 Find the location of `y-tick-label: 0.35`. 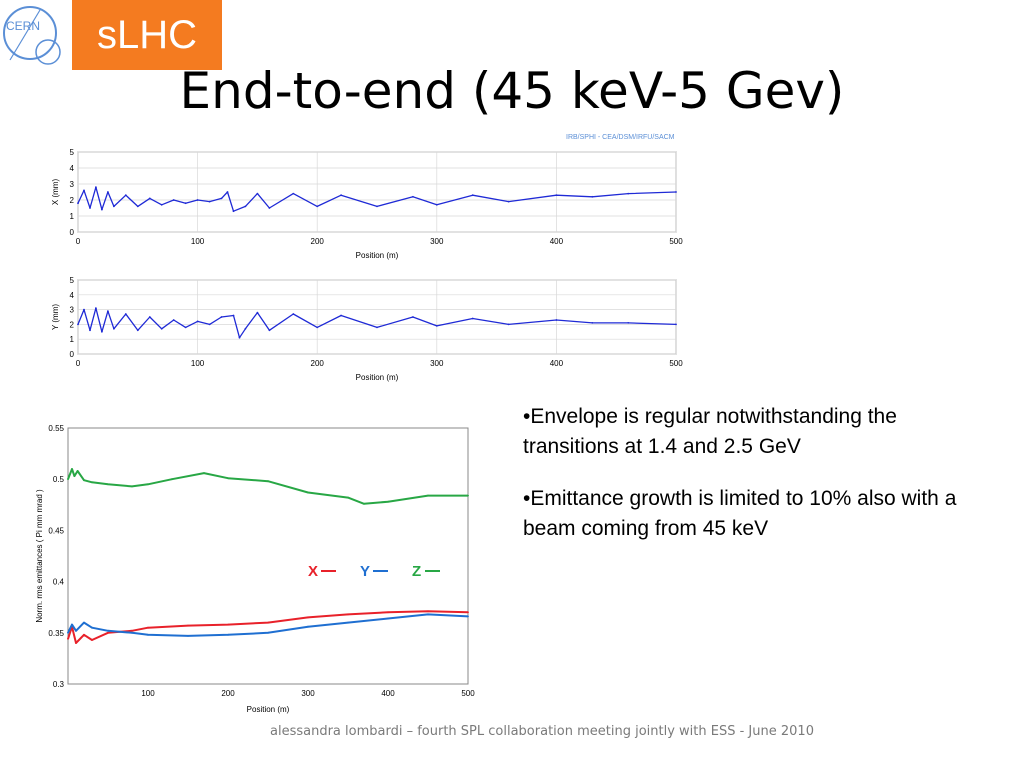

y-tick-label: 0.35 is located at coordinates (56, 633).